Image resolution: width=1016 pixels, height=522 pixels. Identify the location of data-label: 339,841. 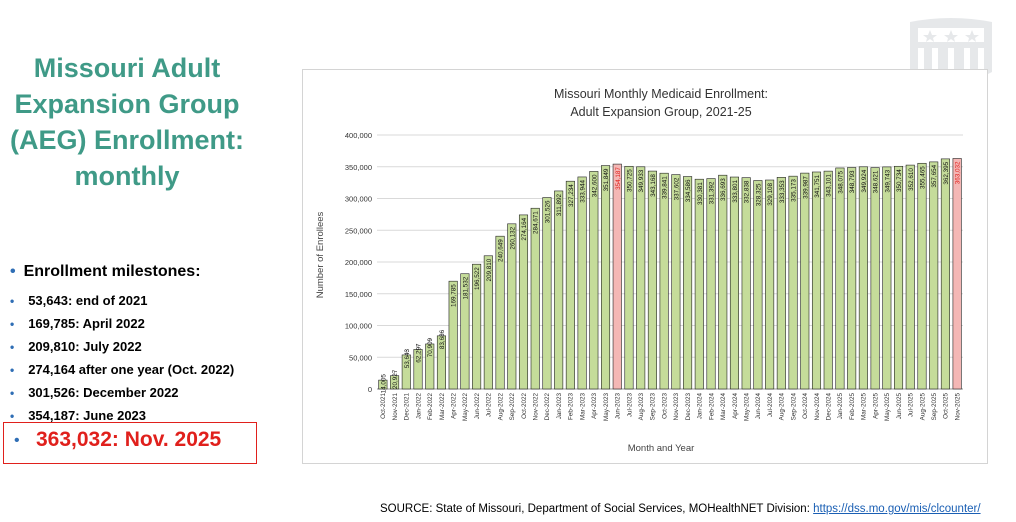
(665, 187).